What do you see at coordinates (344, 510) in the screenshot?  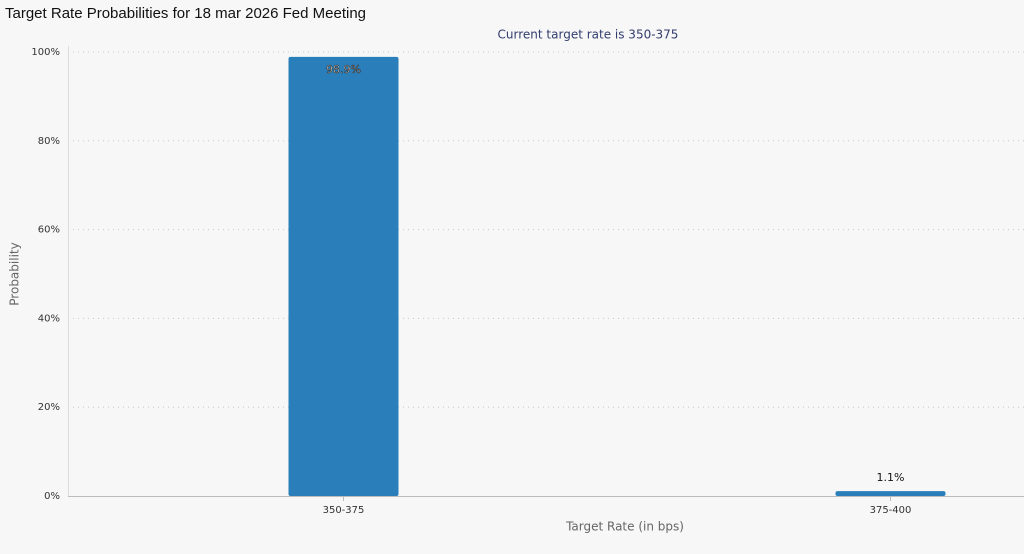 I see `x-tick-label: 350-375` at bounding box center [344, 510].